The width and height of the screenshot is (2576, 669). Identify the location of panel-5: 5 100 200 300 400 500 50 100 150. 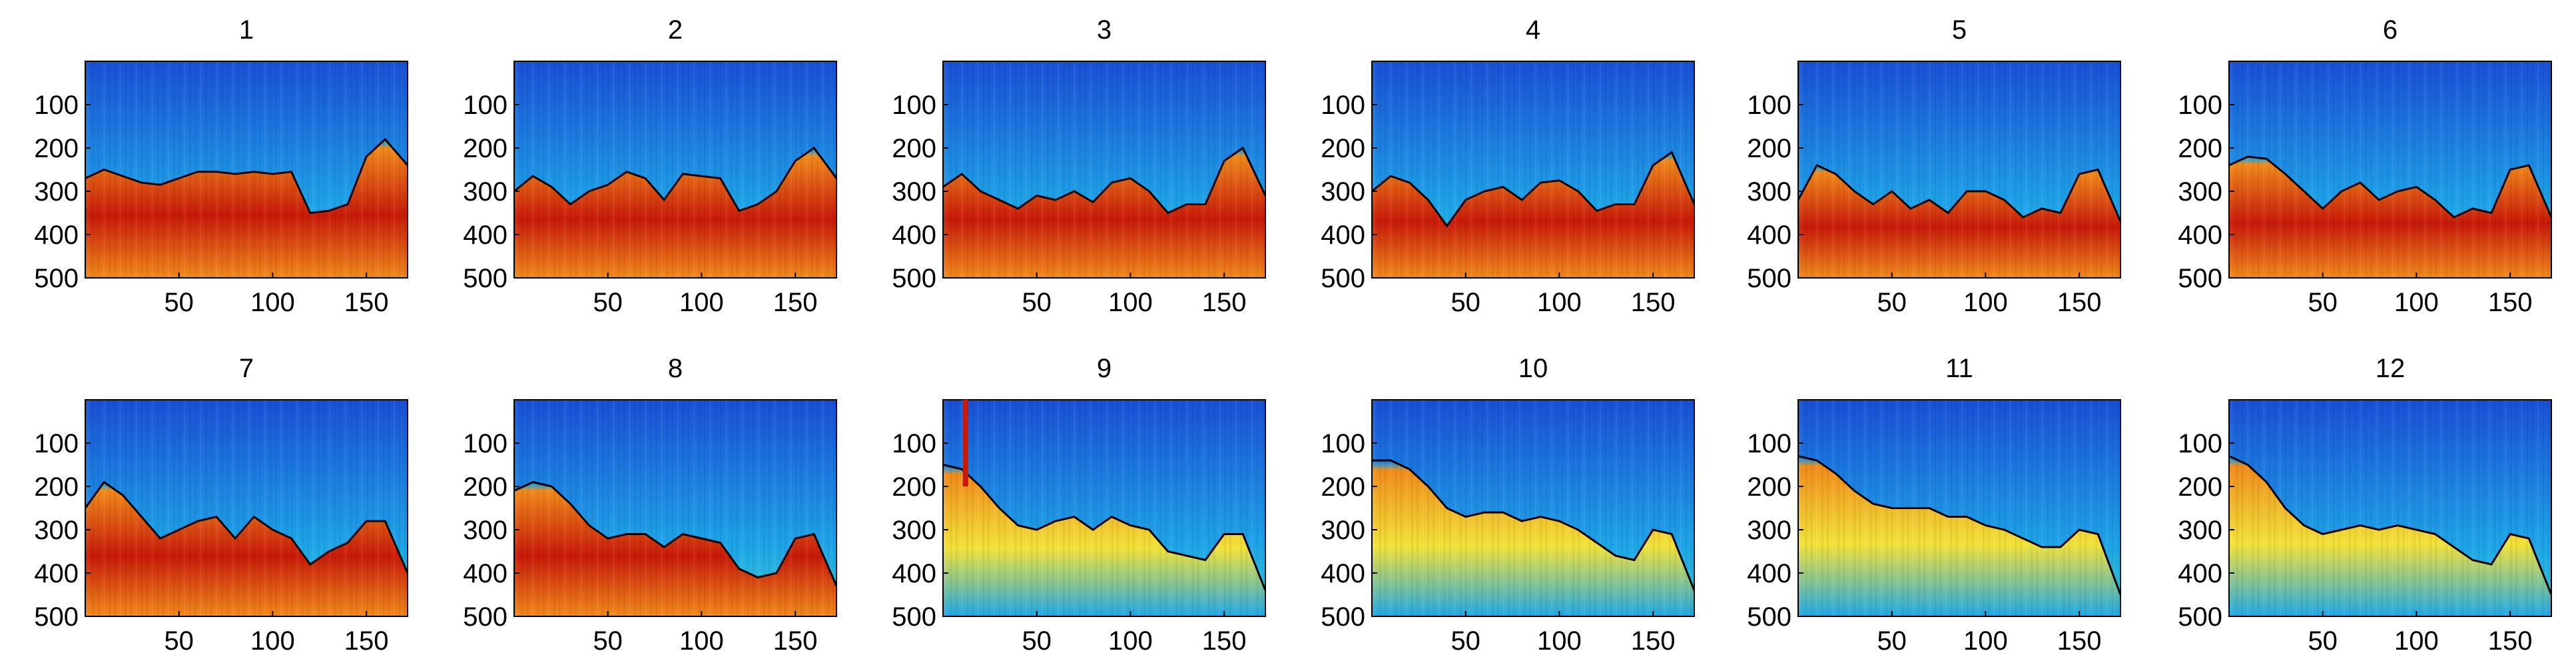
(1934, 166).